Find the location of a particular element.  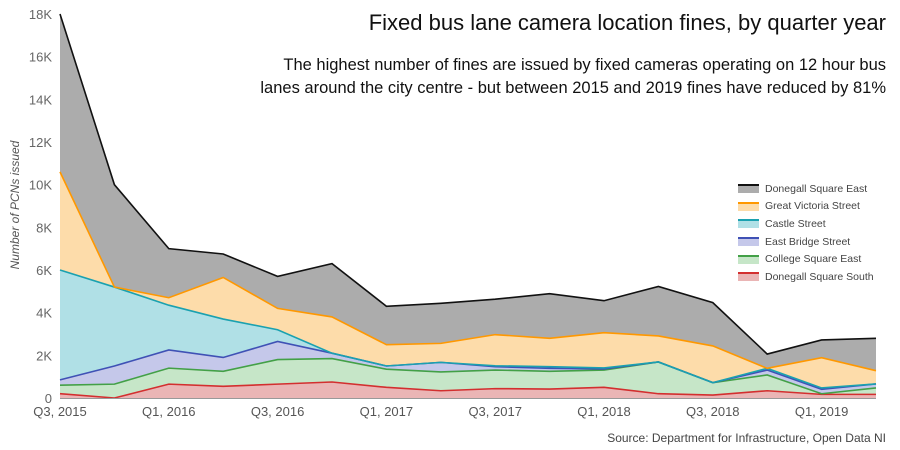

y-tick-label: 4K is located at coordinates (44, 313).